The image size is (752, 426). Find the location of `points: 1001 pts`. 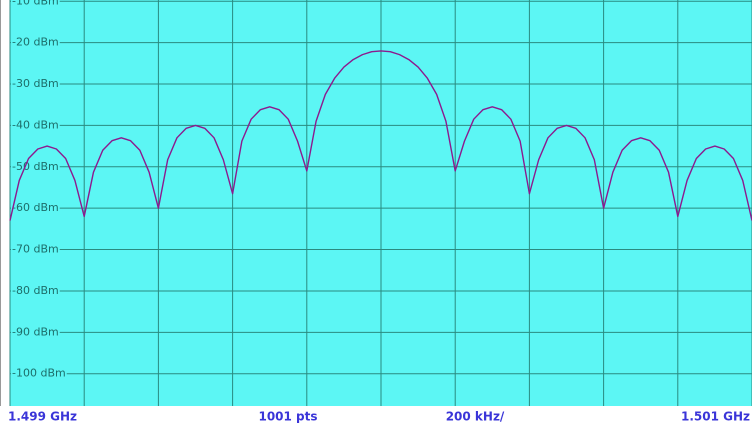

points: 1001 pts is located at coordinates (287, 417).